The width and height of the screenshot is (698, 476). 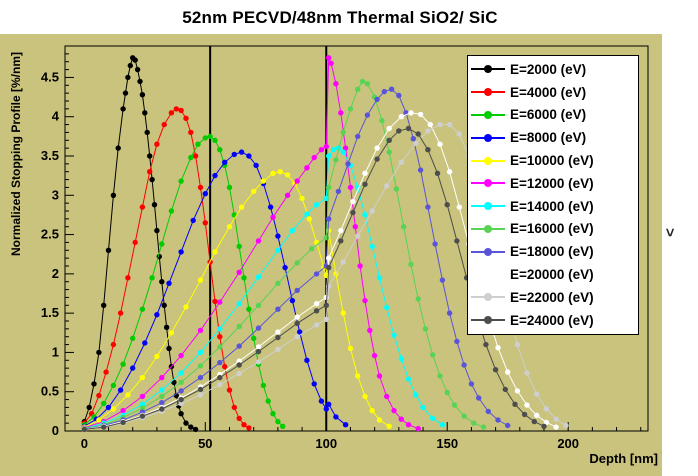 I want to click on legend-item: E=6000 (eV), so click(x=553, y=115).